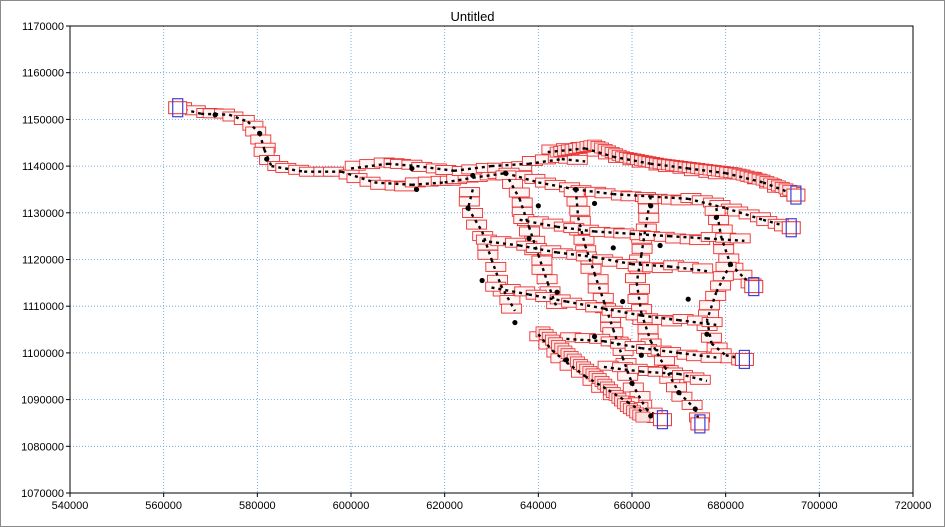  I want to click on y-tick-label: 1090000, so click(42, 401).